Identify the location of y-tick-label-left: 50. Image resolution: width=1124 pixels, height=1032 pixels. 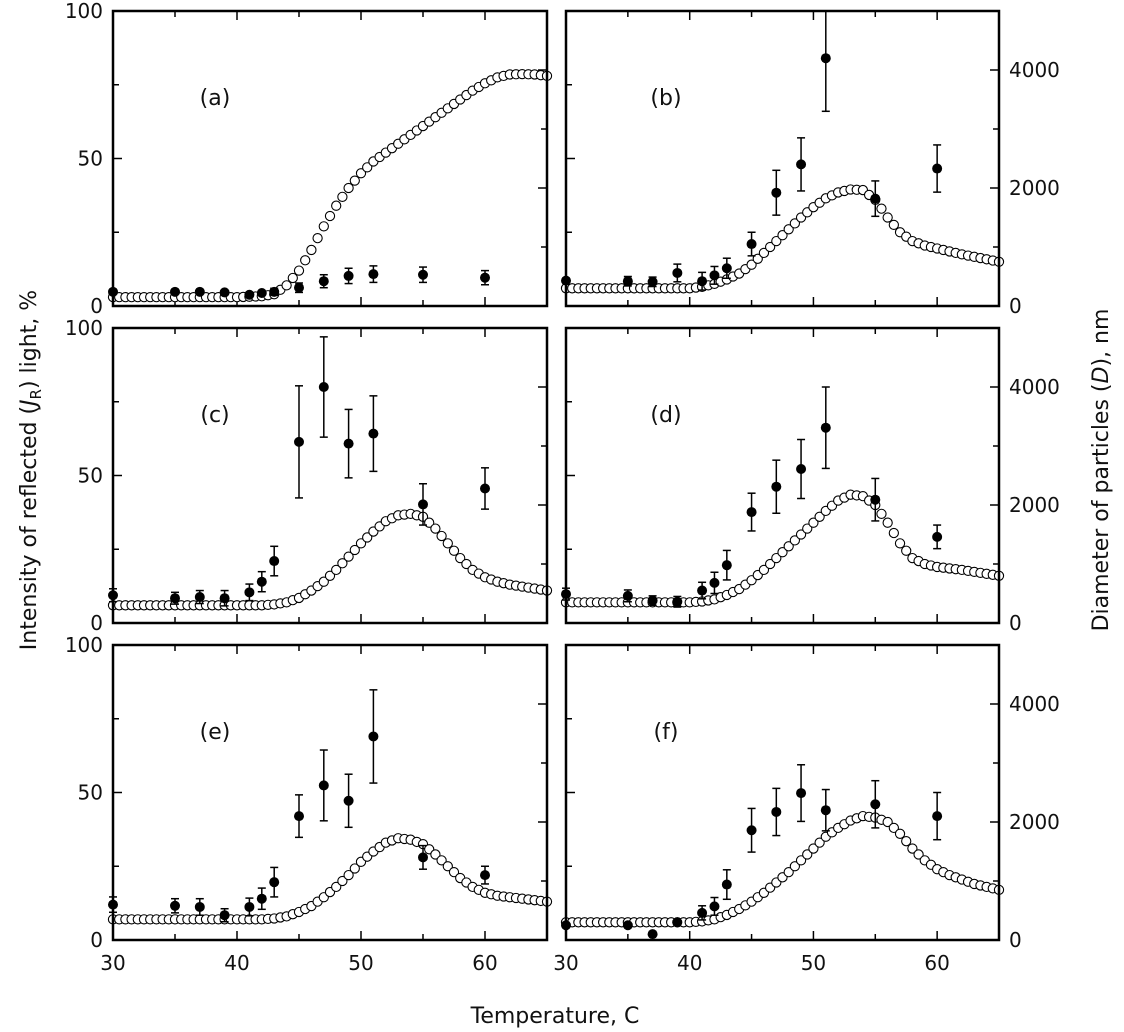
(90, 159).